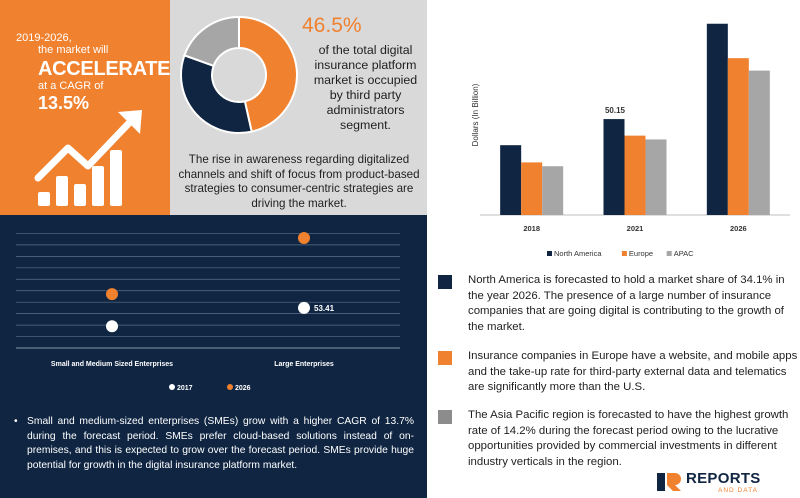 The width and height of the screenshot is (800, 498). What do you see at coordinates (684, 253) in the screenshot?
I see `legend-label: APAC` at bounding box center [684, 253].